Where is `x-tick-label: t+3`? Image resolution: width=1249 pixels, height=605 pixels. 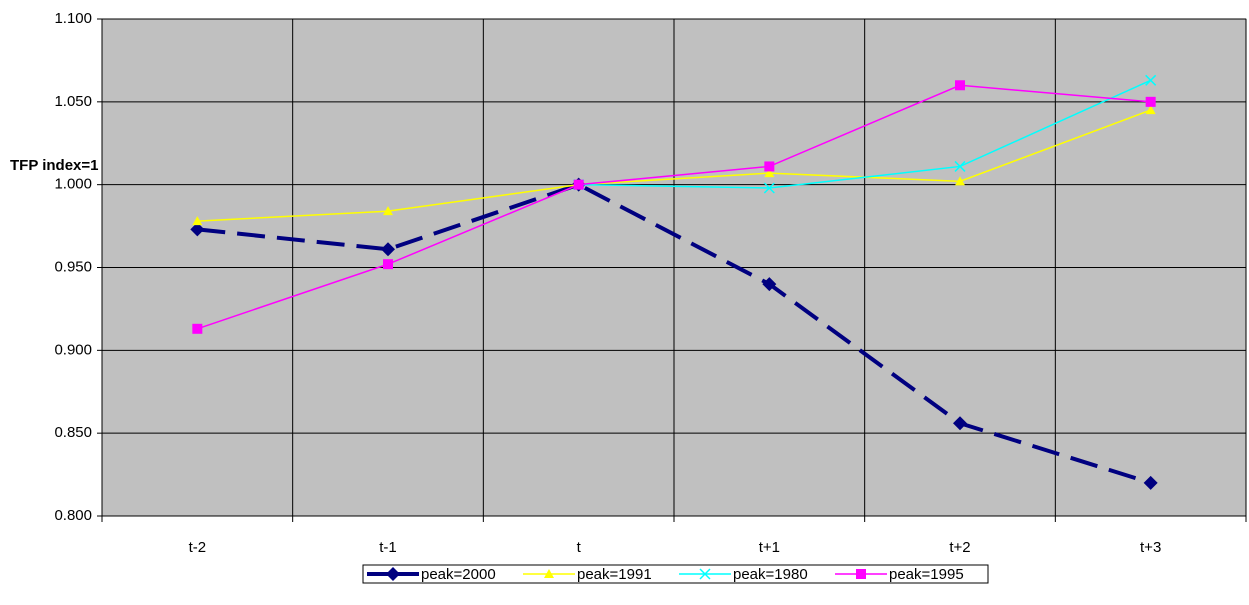 x-tick-label: t+3 is located at coordinates (1150, 547).